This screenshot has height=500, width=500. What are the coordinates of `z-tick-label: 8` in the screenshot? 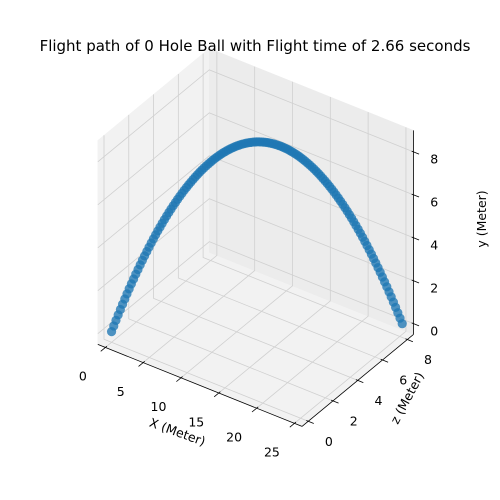 It's located at (428, 359).